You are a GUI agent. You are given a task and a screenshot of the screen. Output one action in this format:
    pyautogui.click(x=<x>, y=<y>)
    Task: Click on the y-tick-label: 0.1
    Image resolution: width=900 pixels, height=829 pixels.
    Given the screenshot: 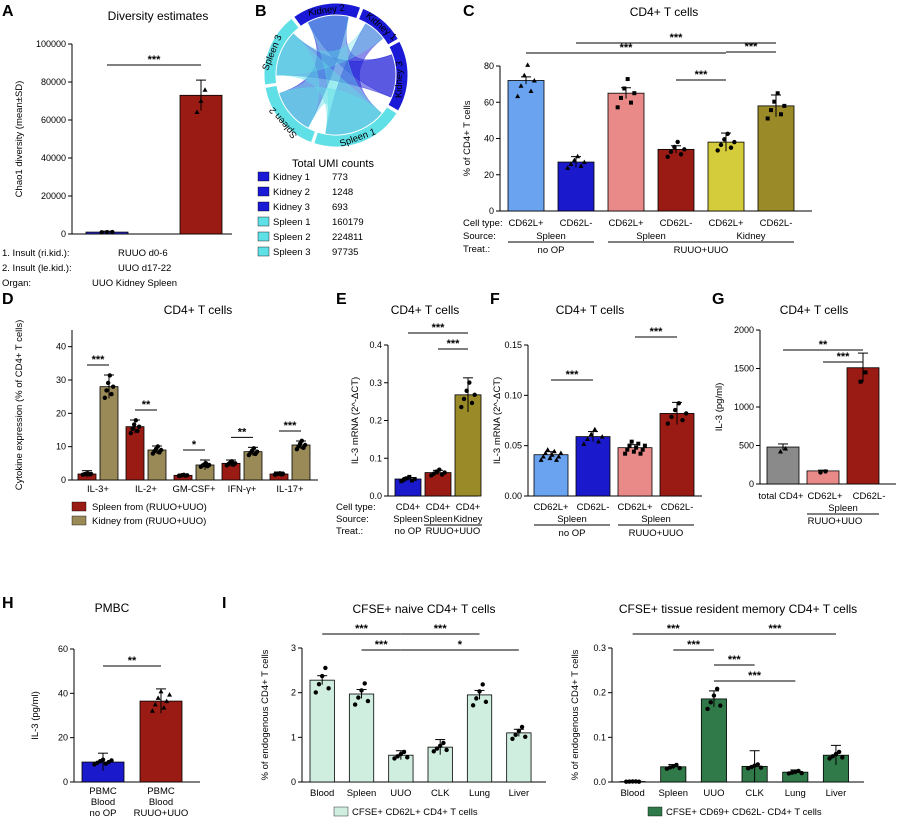 What is the action you would take?
    pyautogui.click(x=599, y=737)
    